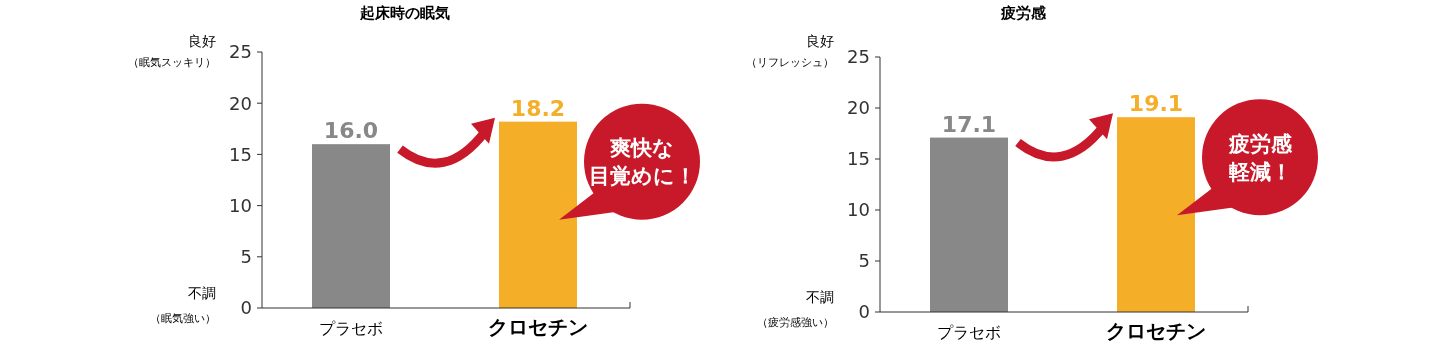 The width and height of the screenshot is (1450, 350). What do you see at coordinates (183, 318) in the screenshot?
I see `text: （眠気強い）` at bounding box center [183, 318].